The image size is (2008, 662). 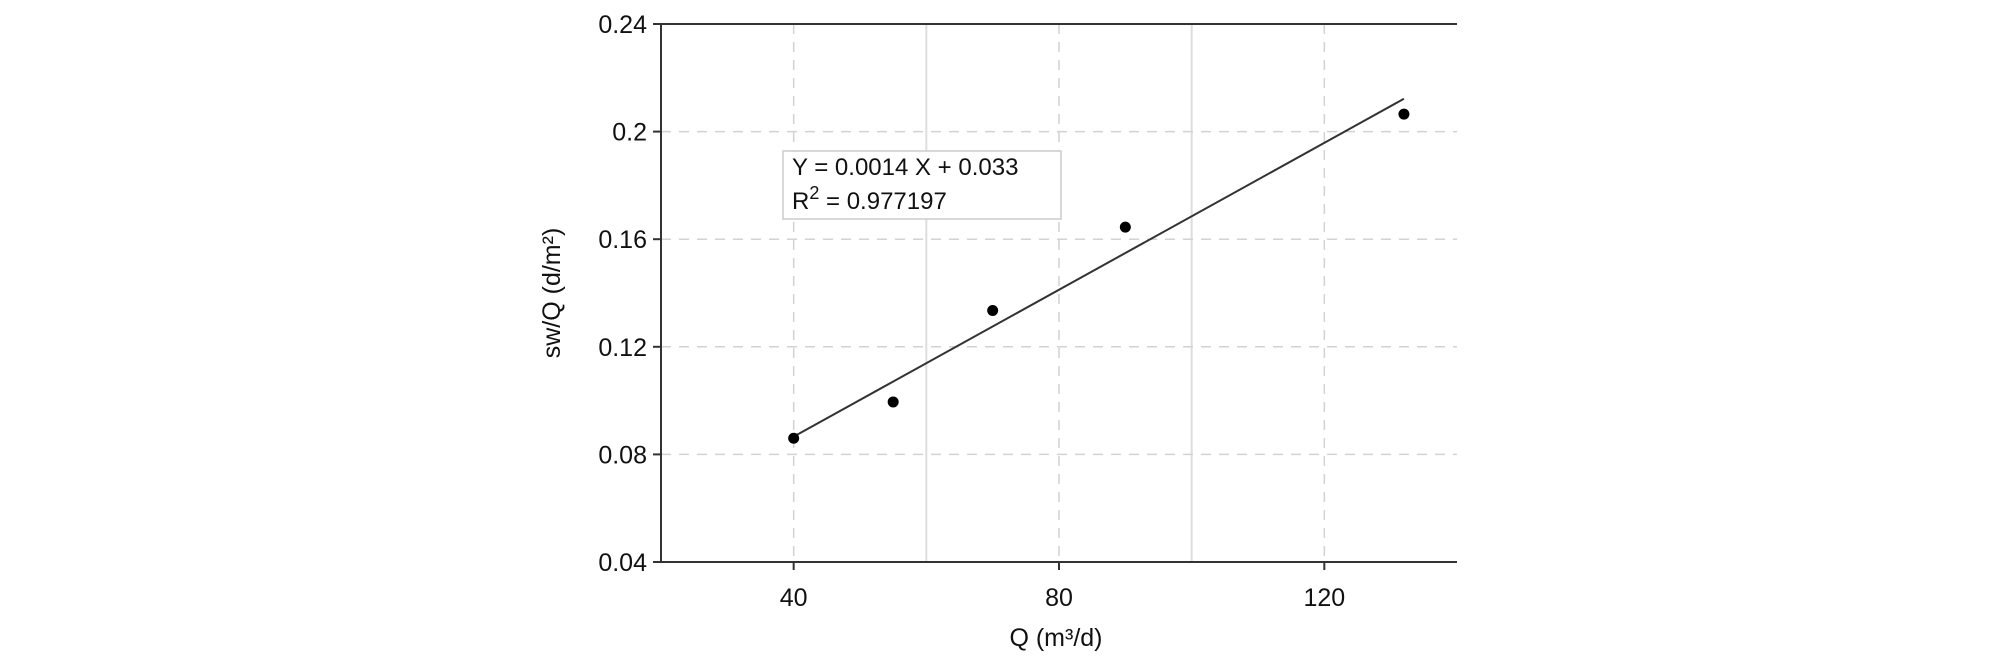 What do you see at coordinates (629, 133) in the screenshot?
I see `y-tick-label-0.2: 0.2` at bounding box center [629, 133].